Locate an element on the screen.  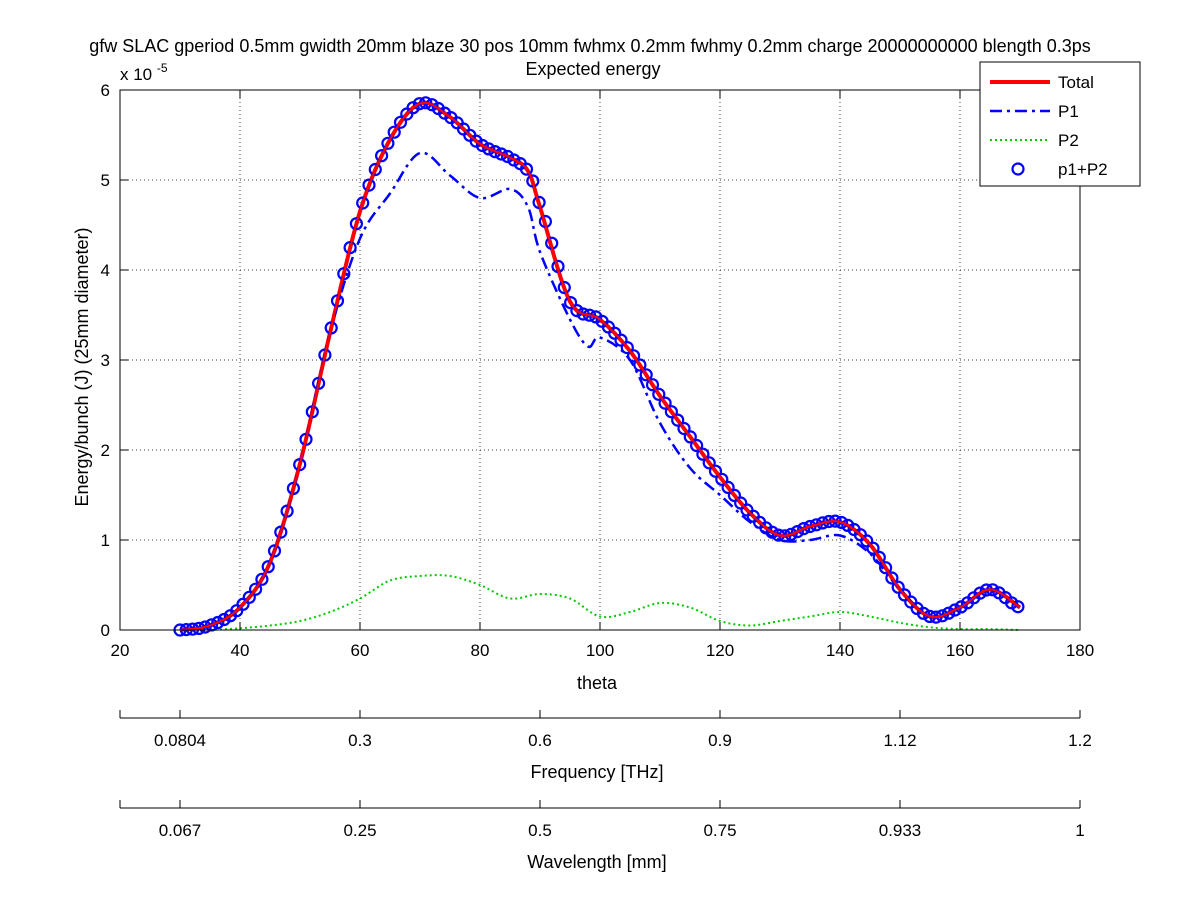
x-tick-label: 80 is located at coordinates (480, 650).